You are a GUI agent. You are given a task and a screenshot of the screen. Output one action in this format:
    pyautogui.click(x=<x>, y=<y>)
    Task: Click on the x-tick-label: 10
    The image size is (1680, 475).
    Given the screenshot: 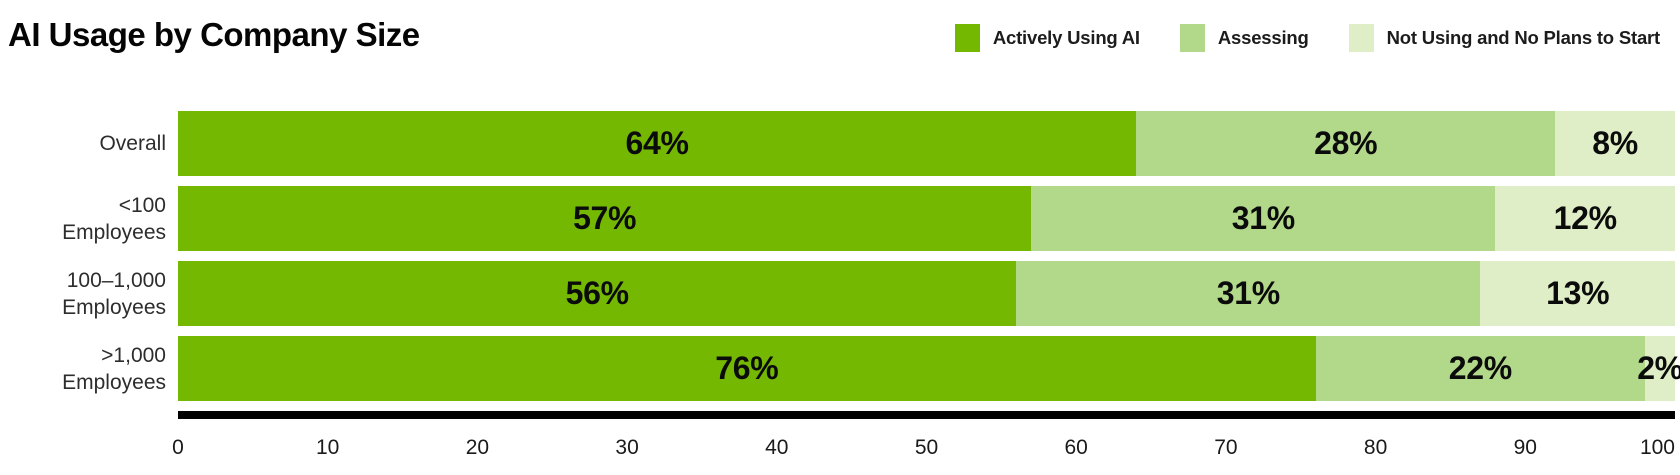 What is the action you would take?
    pyautogui.click(x=328, y=447)
    